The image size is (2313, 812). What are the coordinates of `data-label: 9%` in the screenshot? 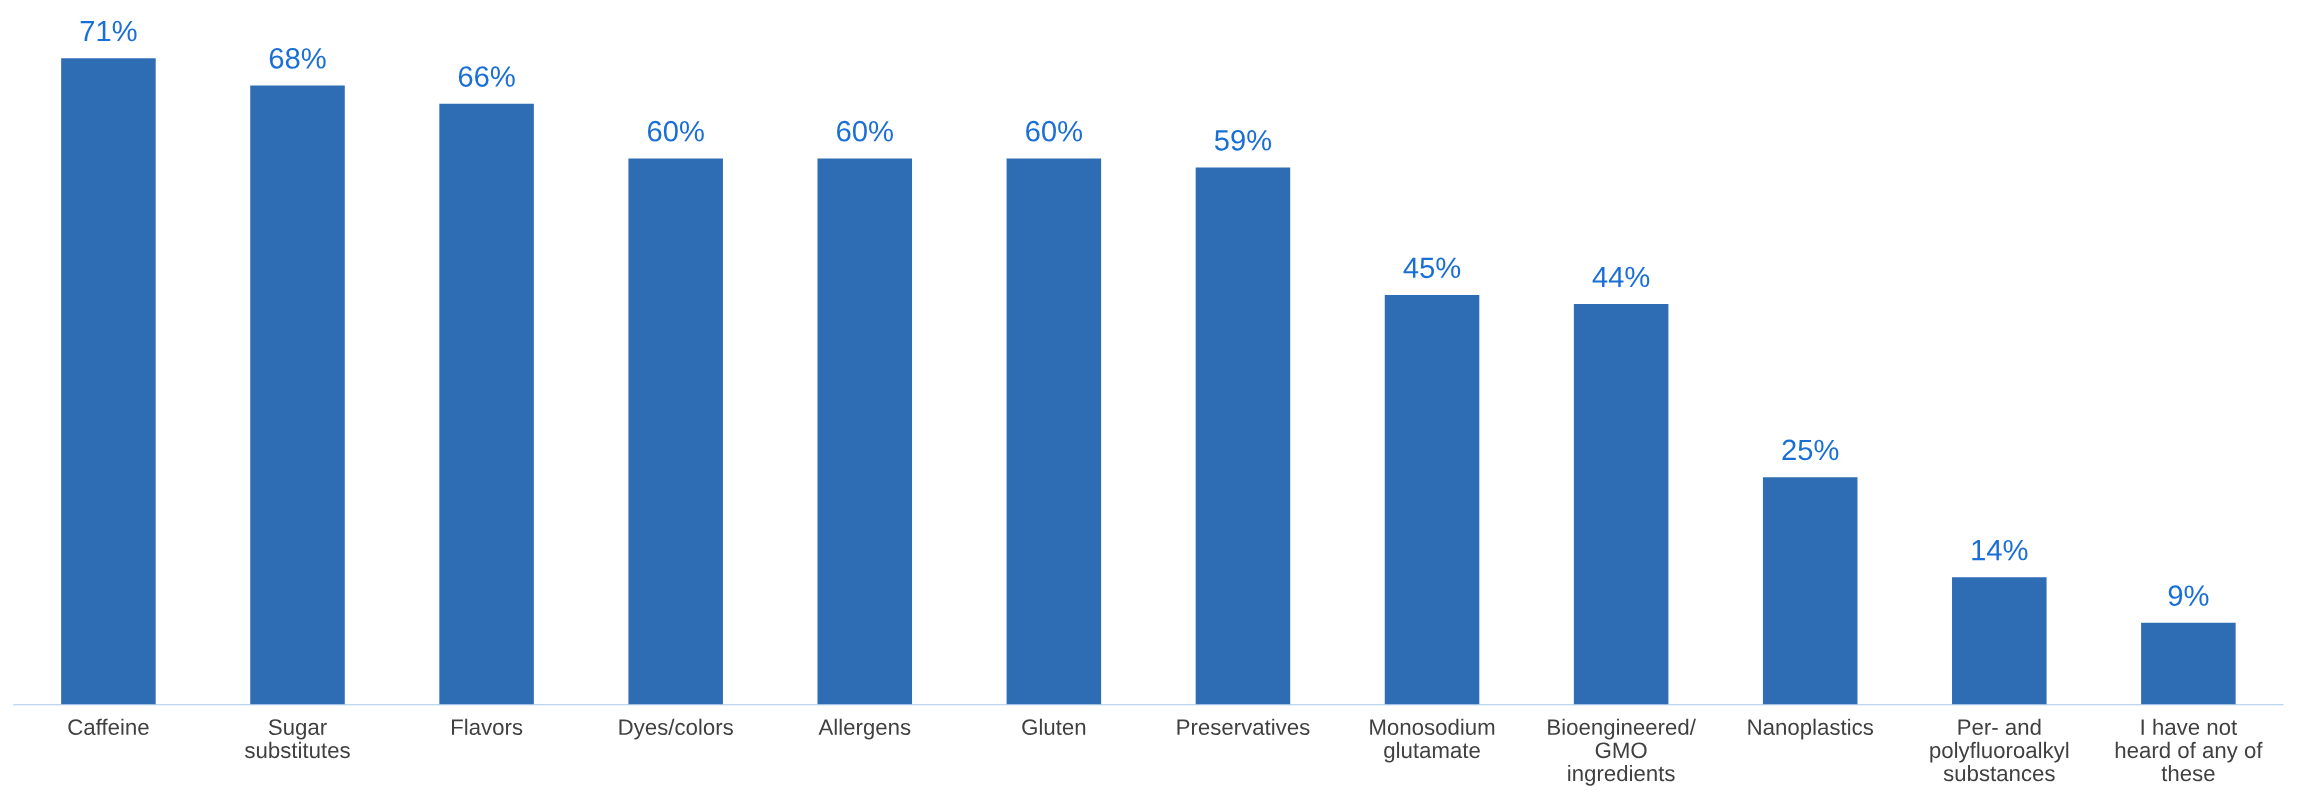 It's located at (2188, 595).